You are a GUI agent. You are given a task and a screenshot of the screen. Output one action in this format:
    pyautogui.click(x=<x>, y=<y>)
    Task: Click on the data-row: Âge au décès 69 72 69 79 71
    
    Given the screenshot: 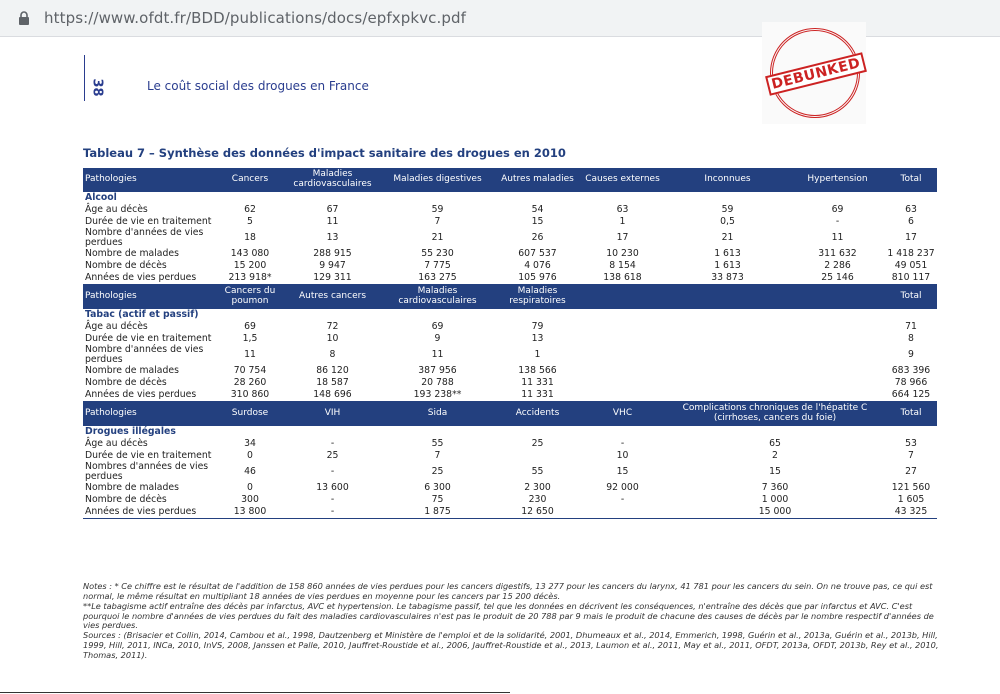 What is the action you would take?
    pyautogui.click(x=510, y=327)
    